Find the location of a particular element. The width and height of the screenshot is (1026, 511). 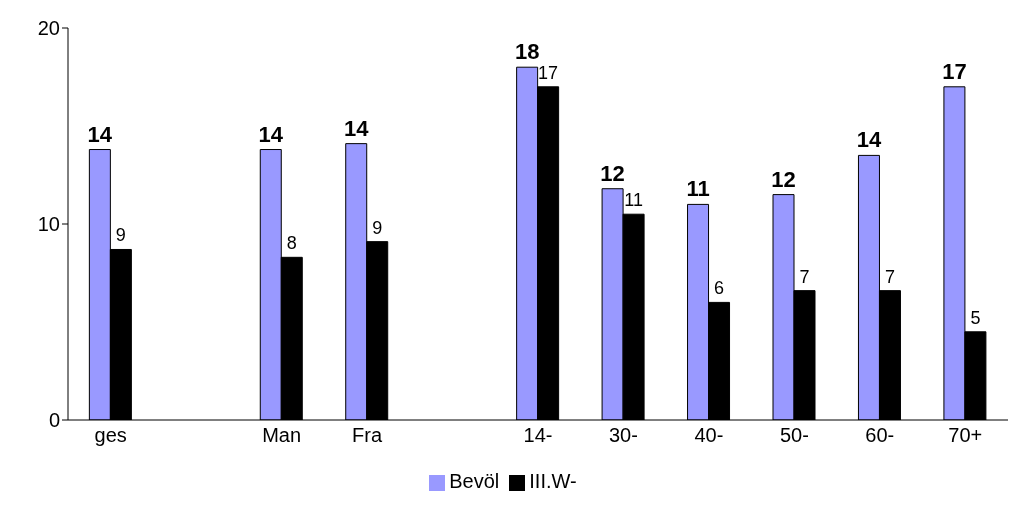

x-tick-label: 14- is located at coordinates (538, 435).